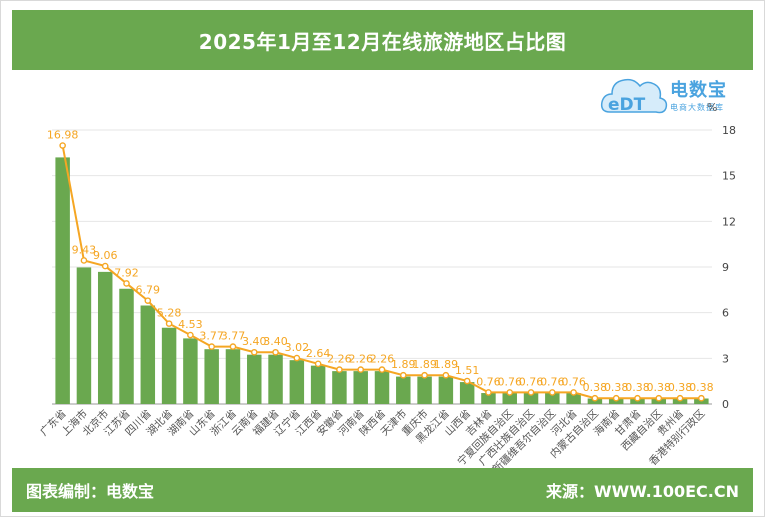 The image size is (765, 517). What do you see at coordinates (90, 491) in the screenshot?
I see `footer-credit: 图表编制：电数宝` at bounding box center [90, 491].